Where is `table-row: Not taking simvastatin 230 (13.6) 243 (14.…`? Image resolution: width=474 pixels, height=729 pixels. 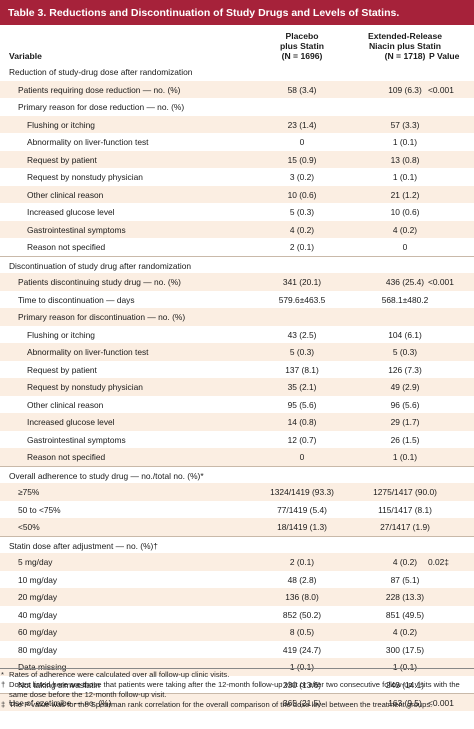
table-row: Not taking simvastatin 230 (13.6) 243 (14.… is located at coordinates (237, 685).